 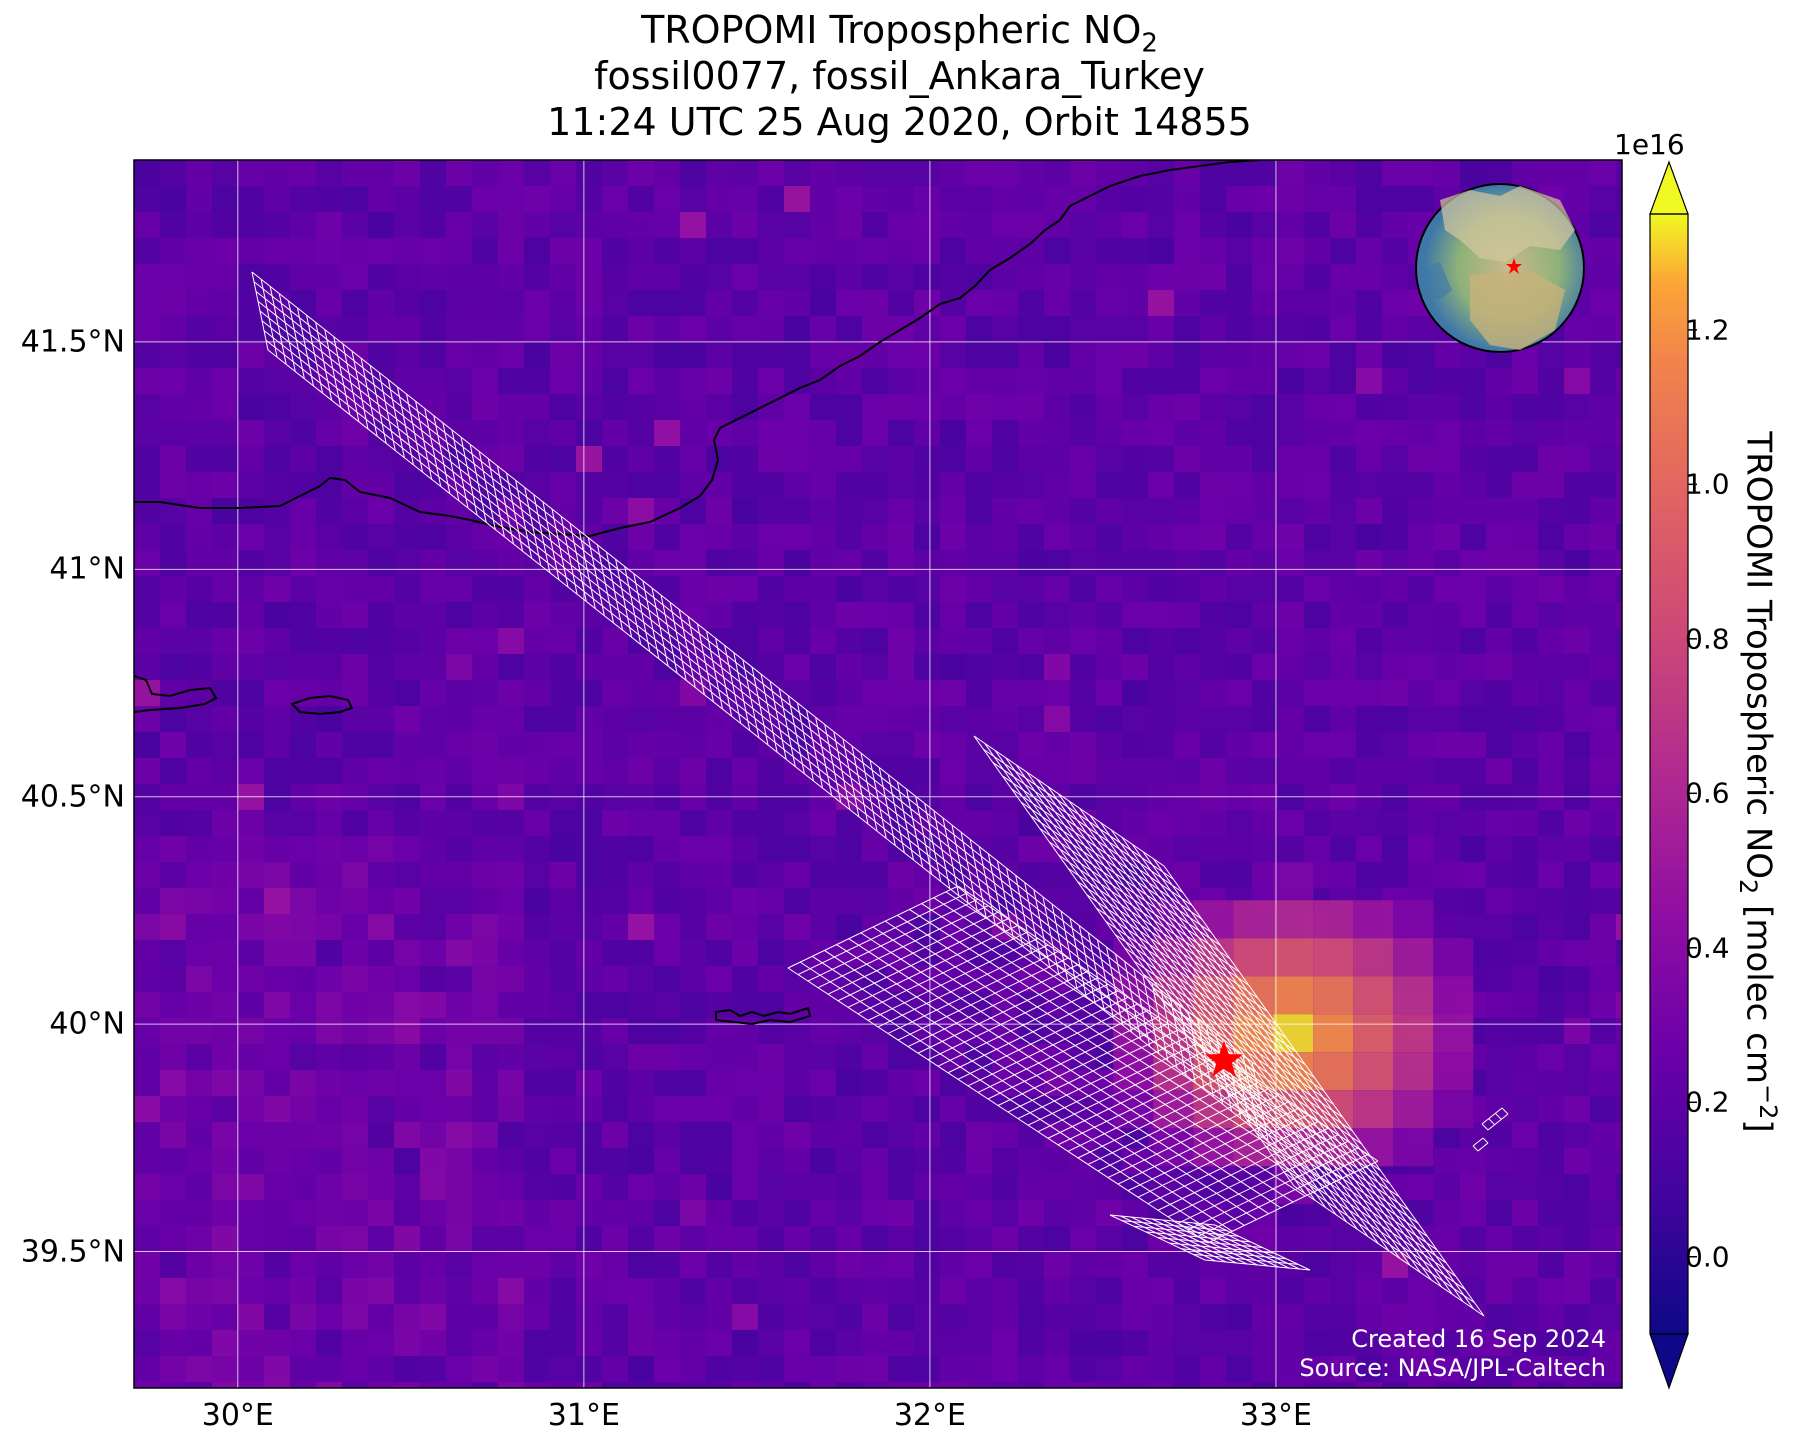 What do you see at coordinates (1514, 266) in the screenshot?
I see `globe-target-star` at bounding box center [1514, 266].